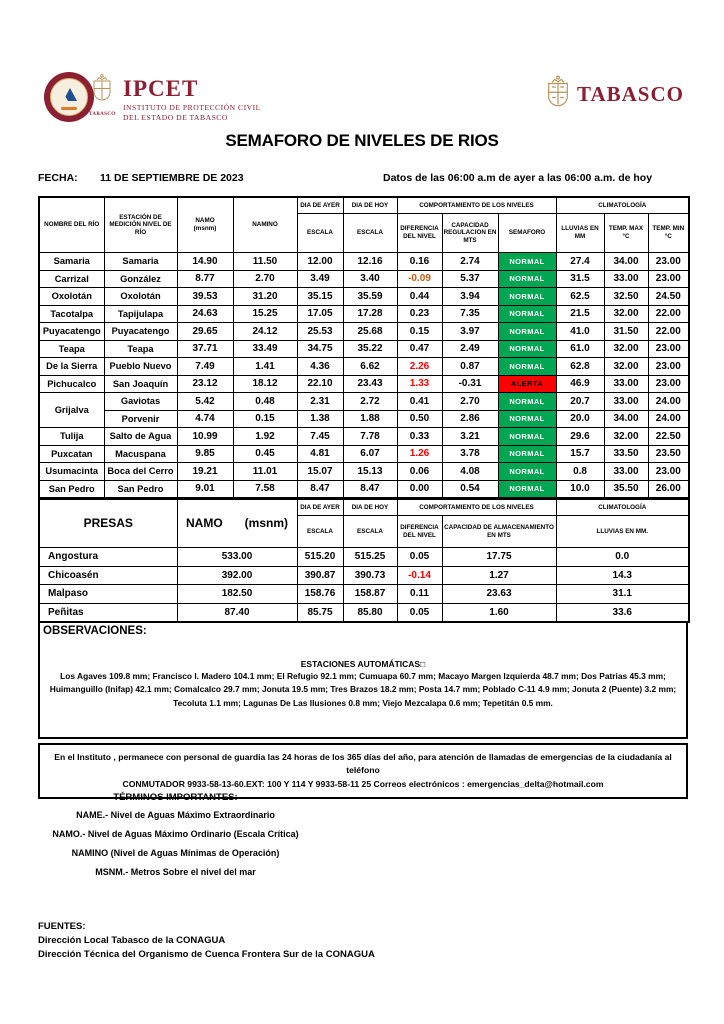 The image size is (724, 1024). I want to click on ipcet-subtitle-1: INSTITUTO DE PROTECCIÓN CIVIL, so click(192, 107).